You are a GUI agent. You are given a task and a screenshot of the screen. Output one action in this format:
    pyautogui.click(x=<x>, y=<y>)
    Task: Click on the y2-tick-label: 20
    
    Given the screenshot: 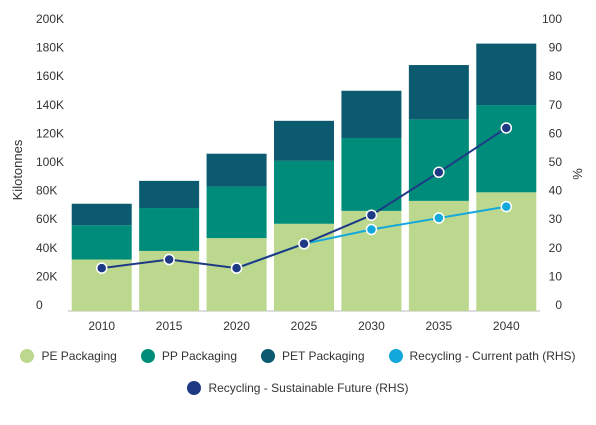 What is the action you would take?
    pyautogui.click(x=556, y=248)
    